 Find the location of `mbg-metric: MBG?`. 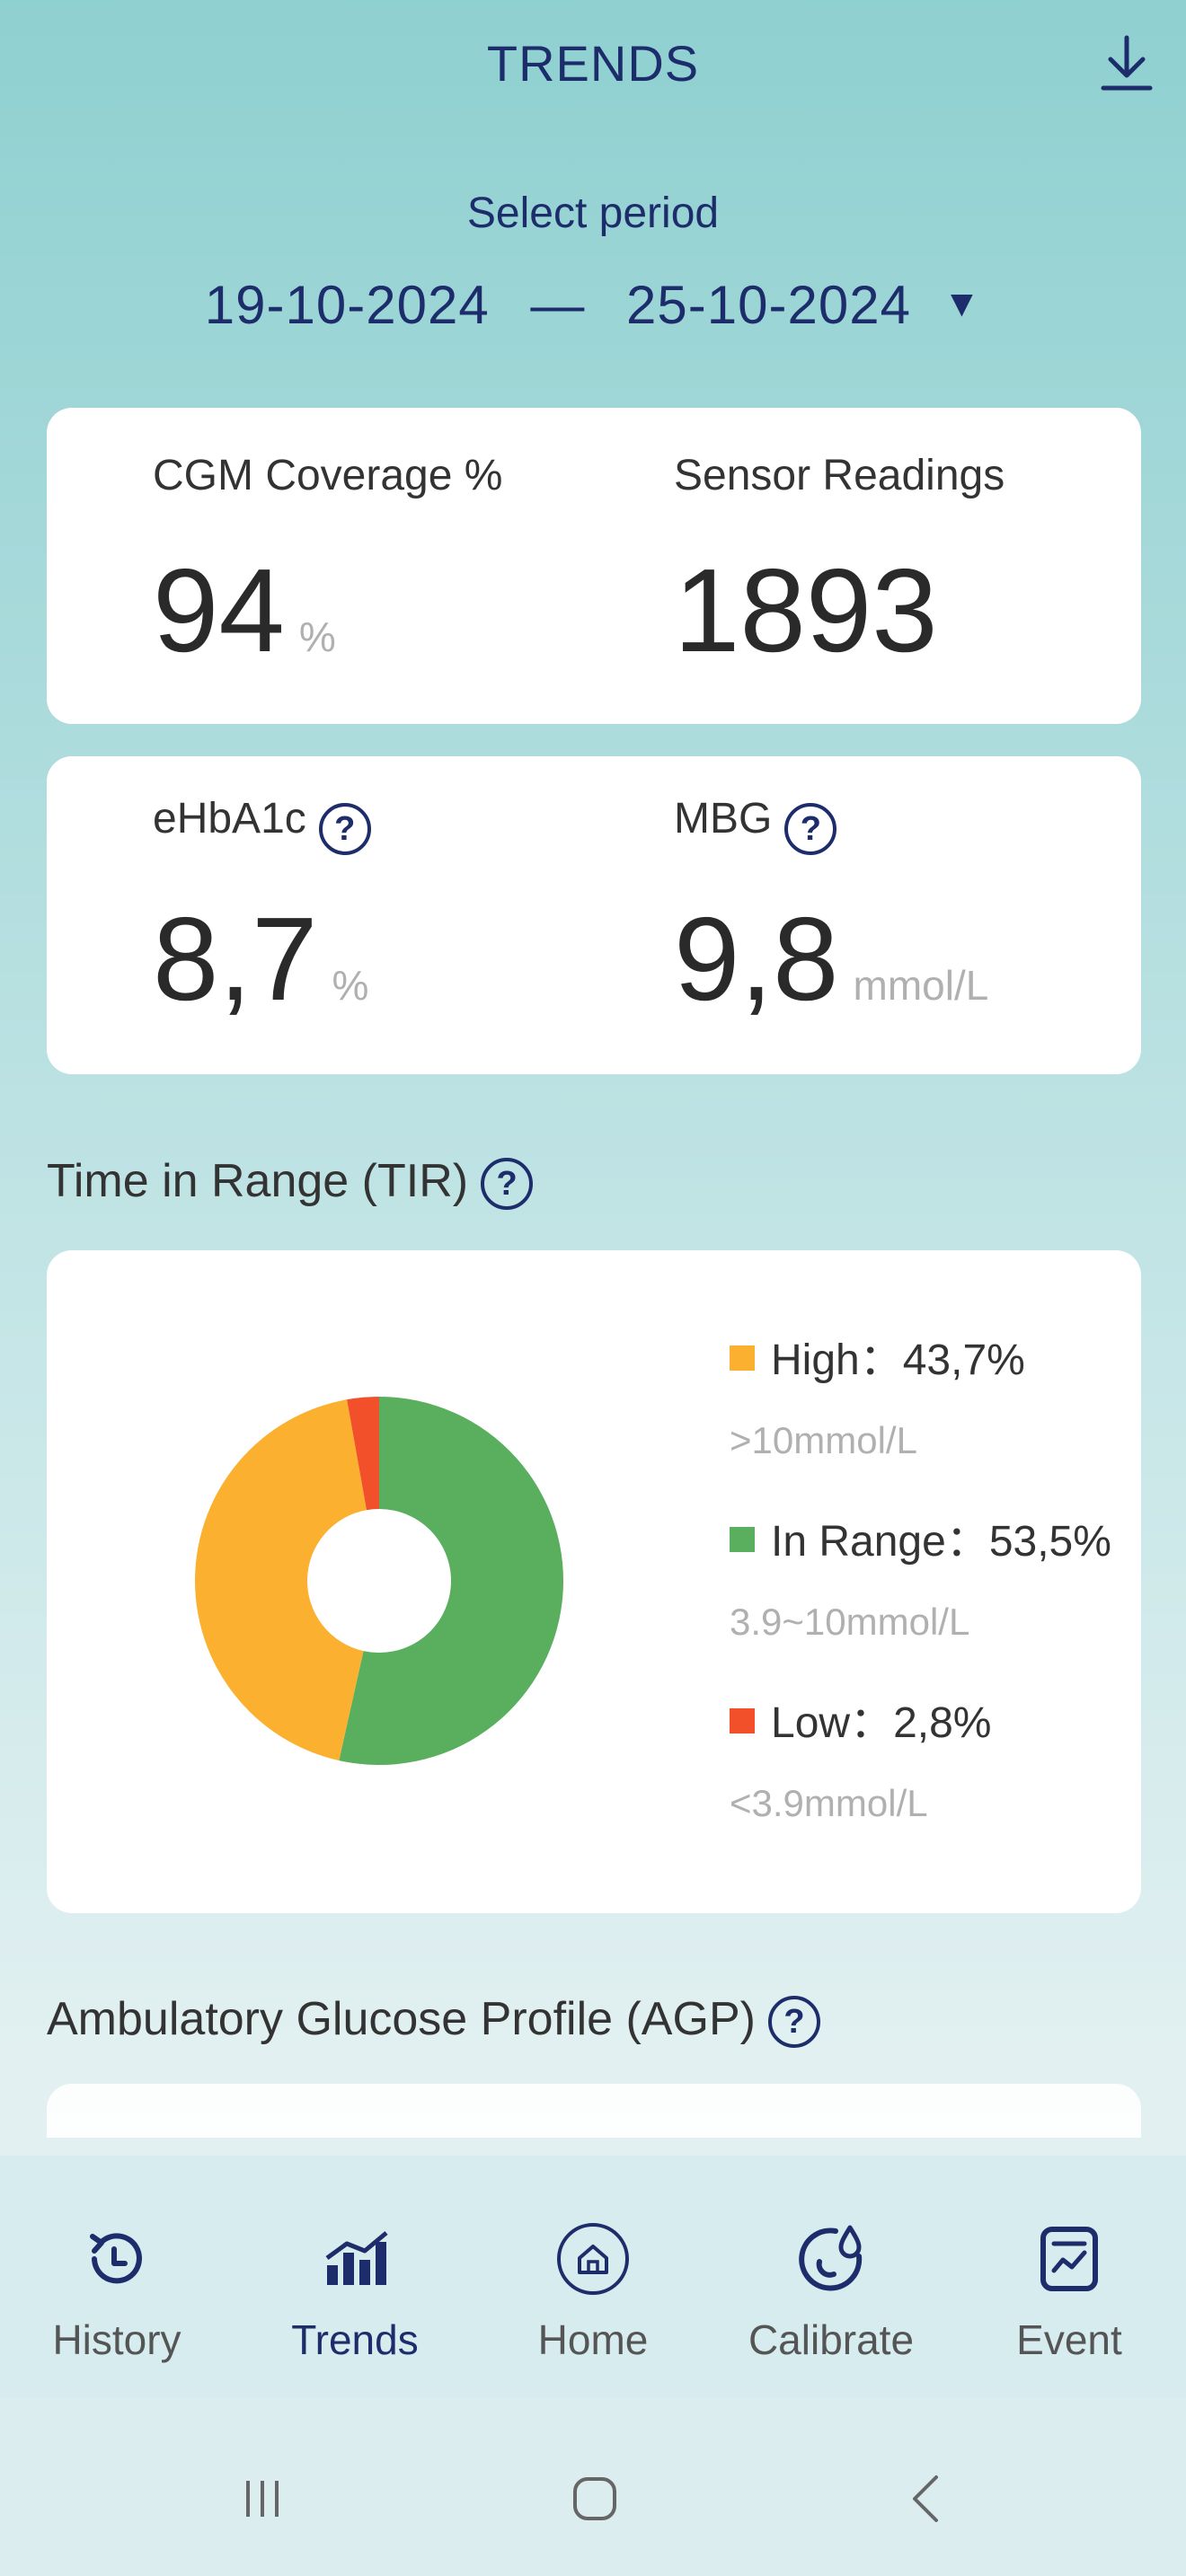

mbg-metric: MBG? is located at coordinates (755, 824).